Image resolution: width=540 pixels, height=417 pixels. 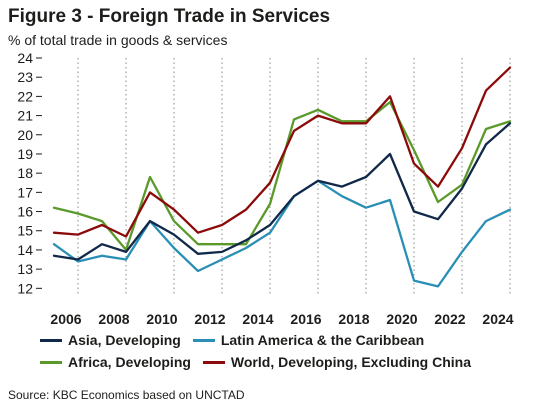 What do you see at coordinates (65, 319) in the screenshot?
I see `x-tick-label: 2006` at bounding box center [65, 319].